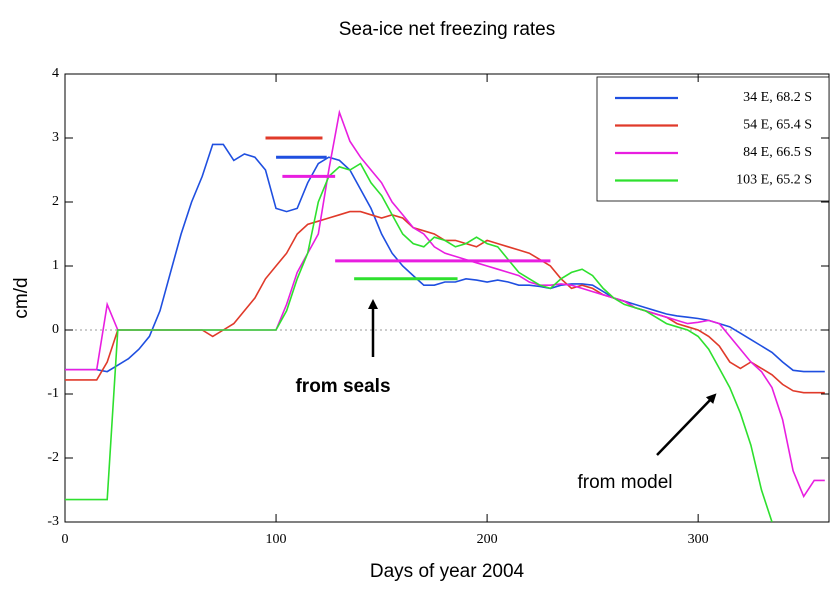 The width and height of the screenshot is (832, 589). What do you see at coordinates (777, 125) in the screenshot?
I see `legend-label: 54 E, 65.4 S` at bounding box center [777, 125].